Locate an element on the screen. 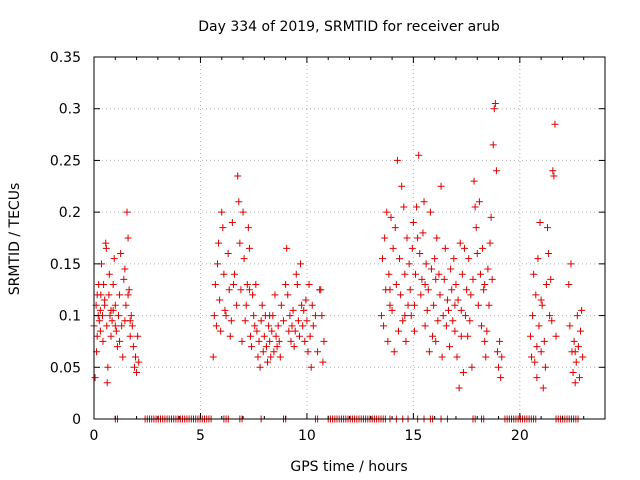 The image size is (640, 480). y-tick-label: 0 is located at coordinates (76, 420).